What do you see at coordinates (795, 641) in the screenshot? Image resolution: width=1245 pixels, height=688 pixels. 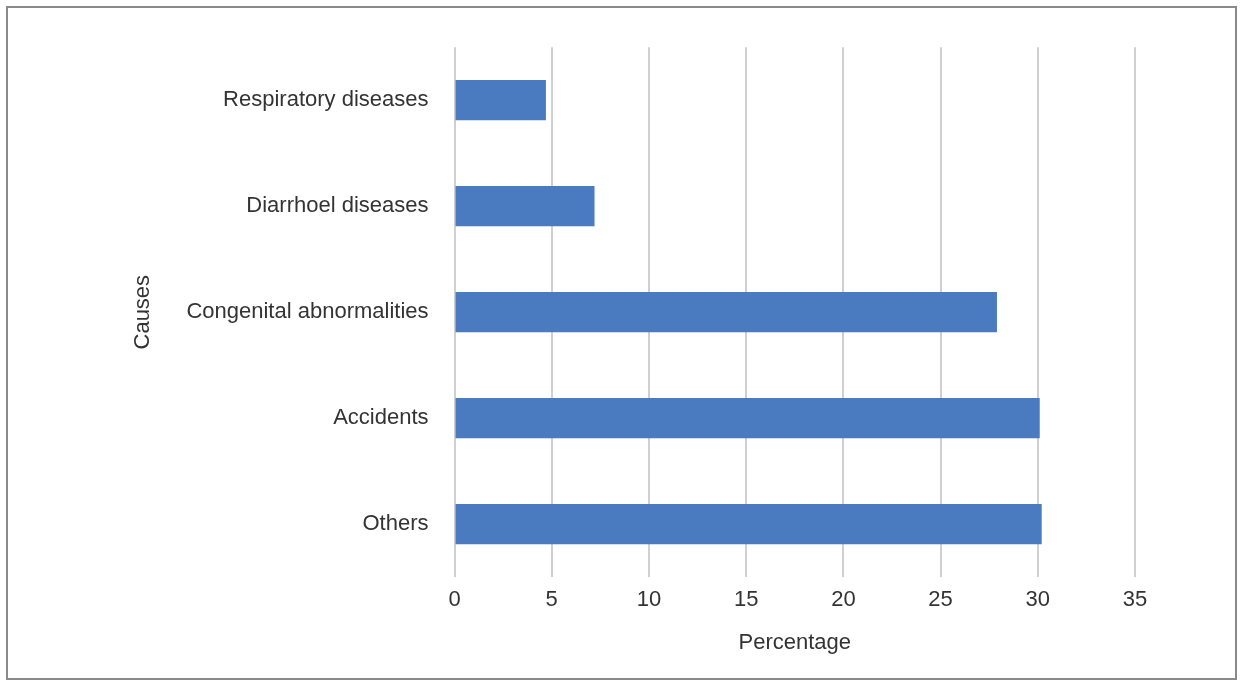 I see `x-axis-title: Percentage` at bounding box center [795, 641].